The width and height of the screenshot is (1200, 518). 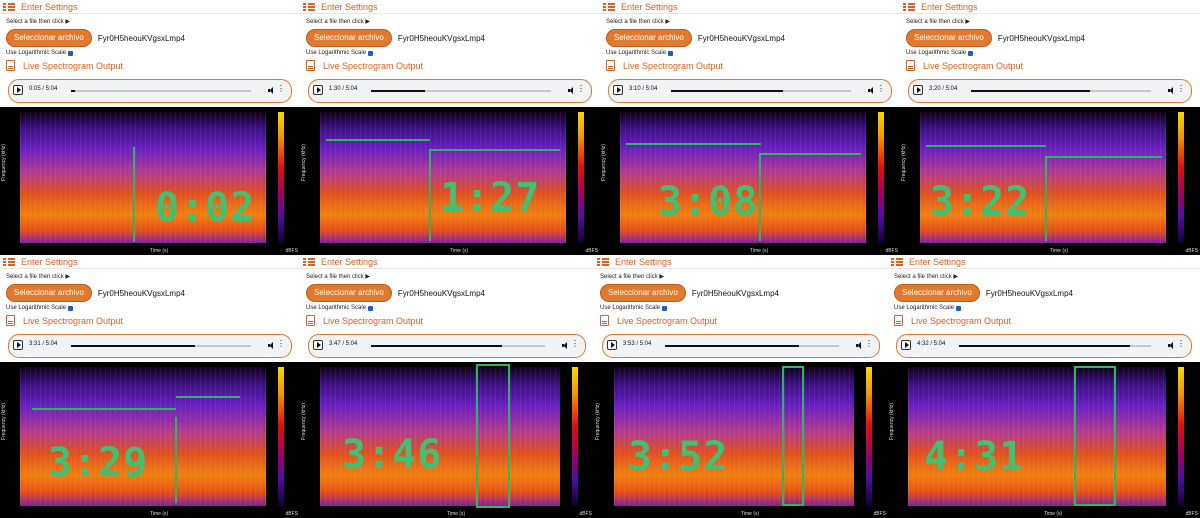 I want to click on seek-bar-fill, so click(x=732, y=346).